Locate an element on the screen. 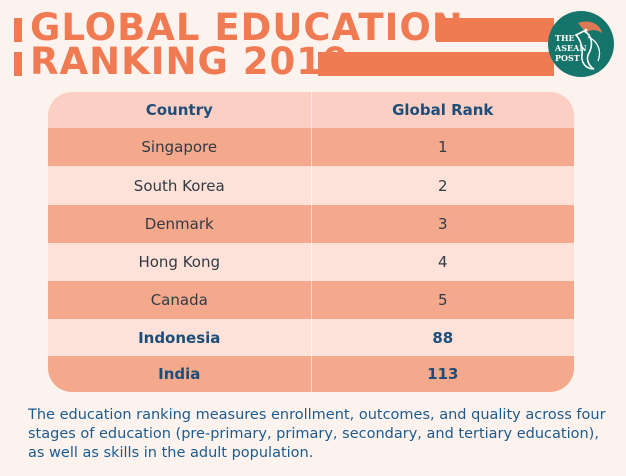 Image resolution: width=626 pixels, height=476 pixels. the-asean-post-logo: THE ASEAN POST is located at coordinates (581, 44).